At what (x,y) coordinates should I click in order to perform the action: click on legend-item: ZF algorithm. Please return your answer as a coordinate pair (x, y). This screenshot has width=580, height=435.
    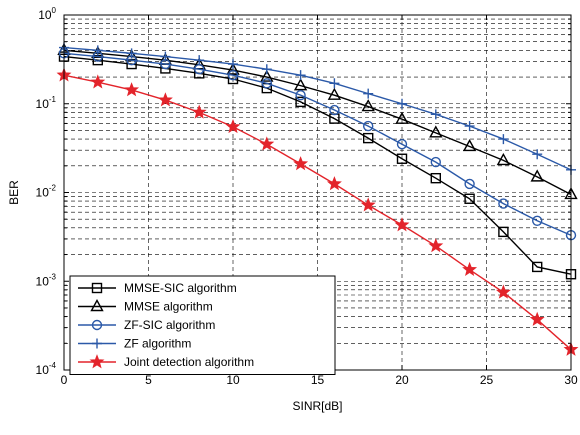
    Looking at the image, I should click on (134, 344).